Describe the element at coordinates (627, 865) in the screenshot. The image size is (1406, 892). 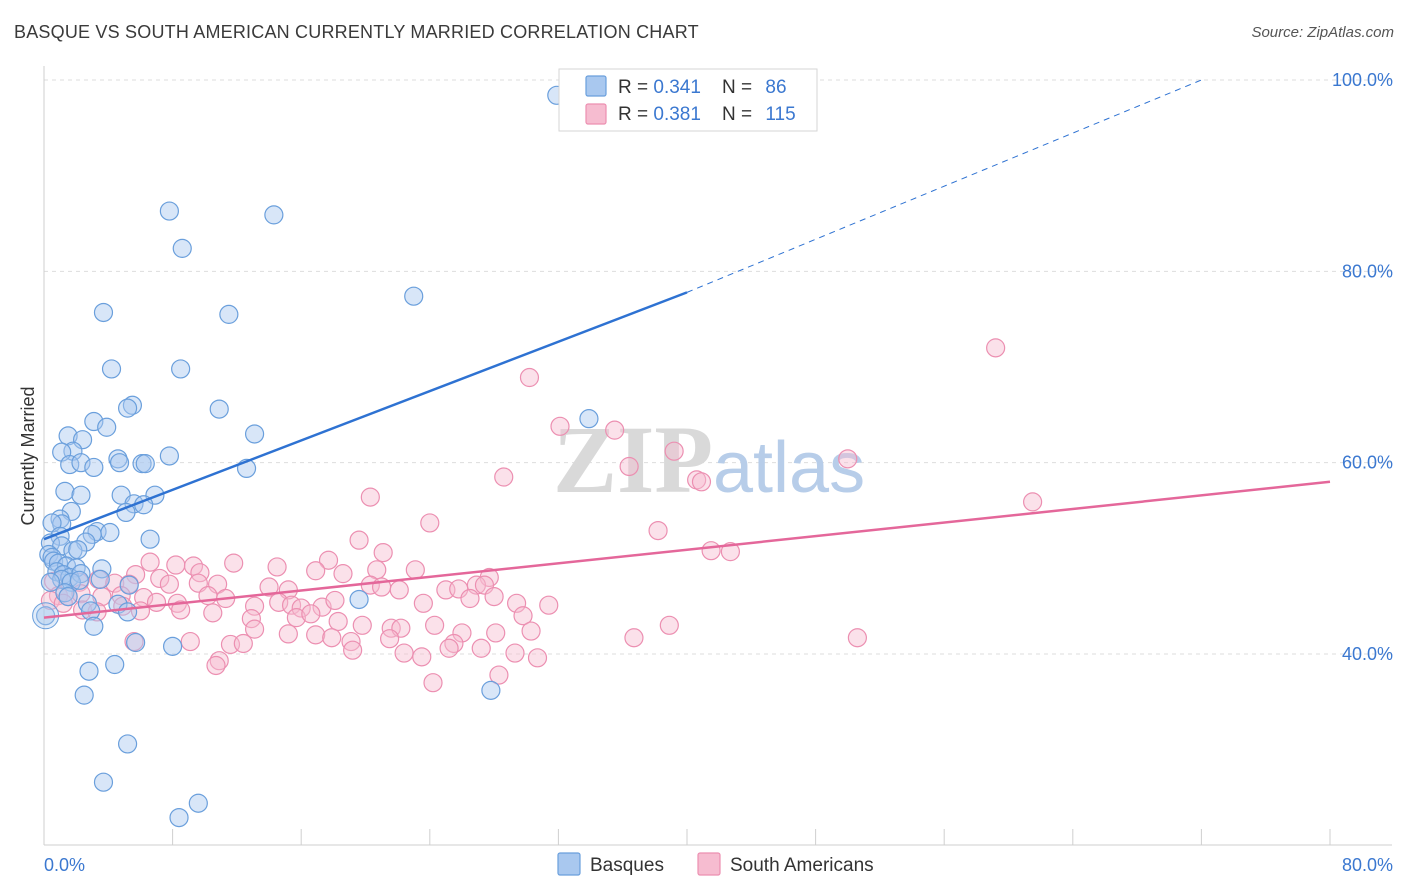
I see `series-legend-basques: Basques` at that location.